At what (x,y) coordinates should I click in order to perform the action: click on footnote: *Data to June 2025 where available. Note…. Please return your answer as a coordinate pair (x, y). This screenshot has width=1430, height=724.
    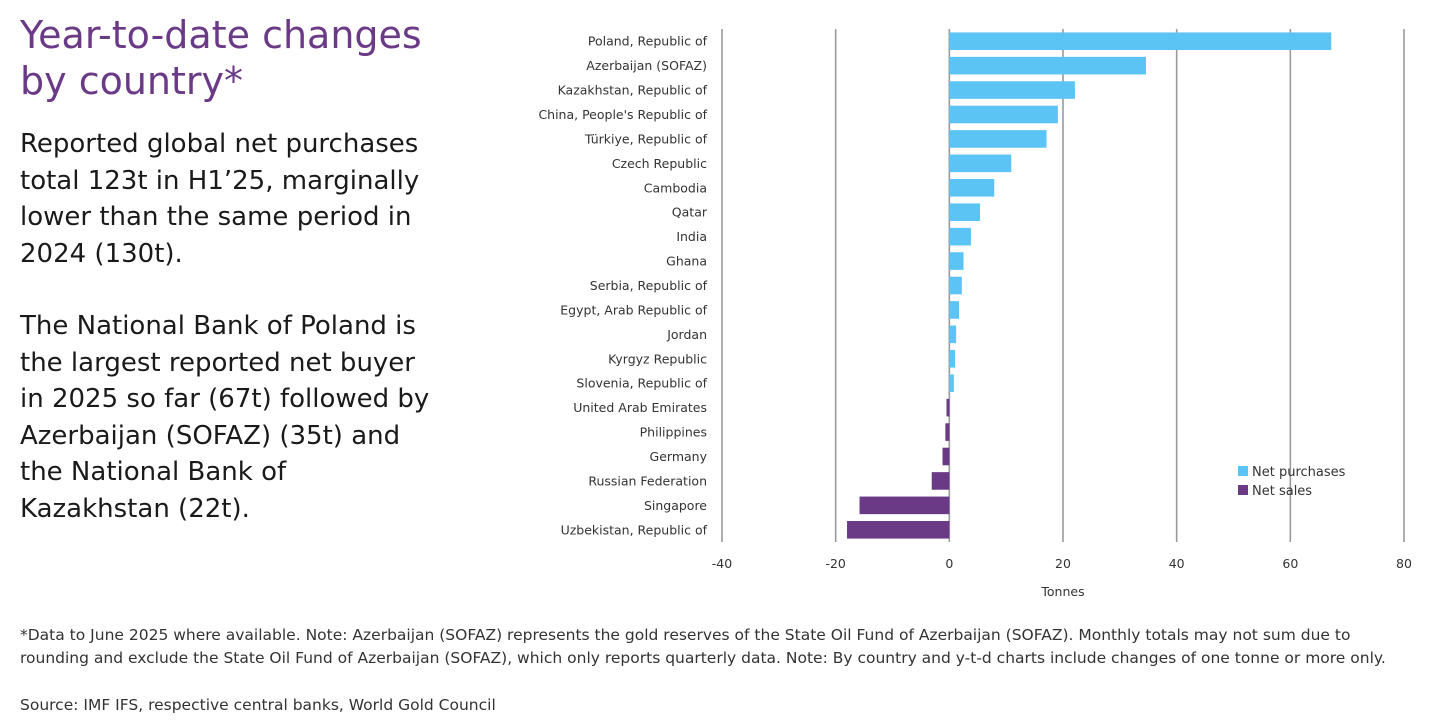
    Looking at the image, I should click on (703, 646).